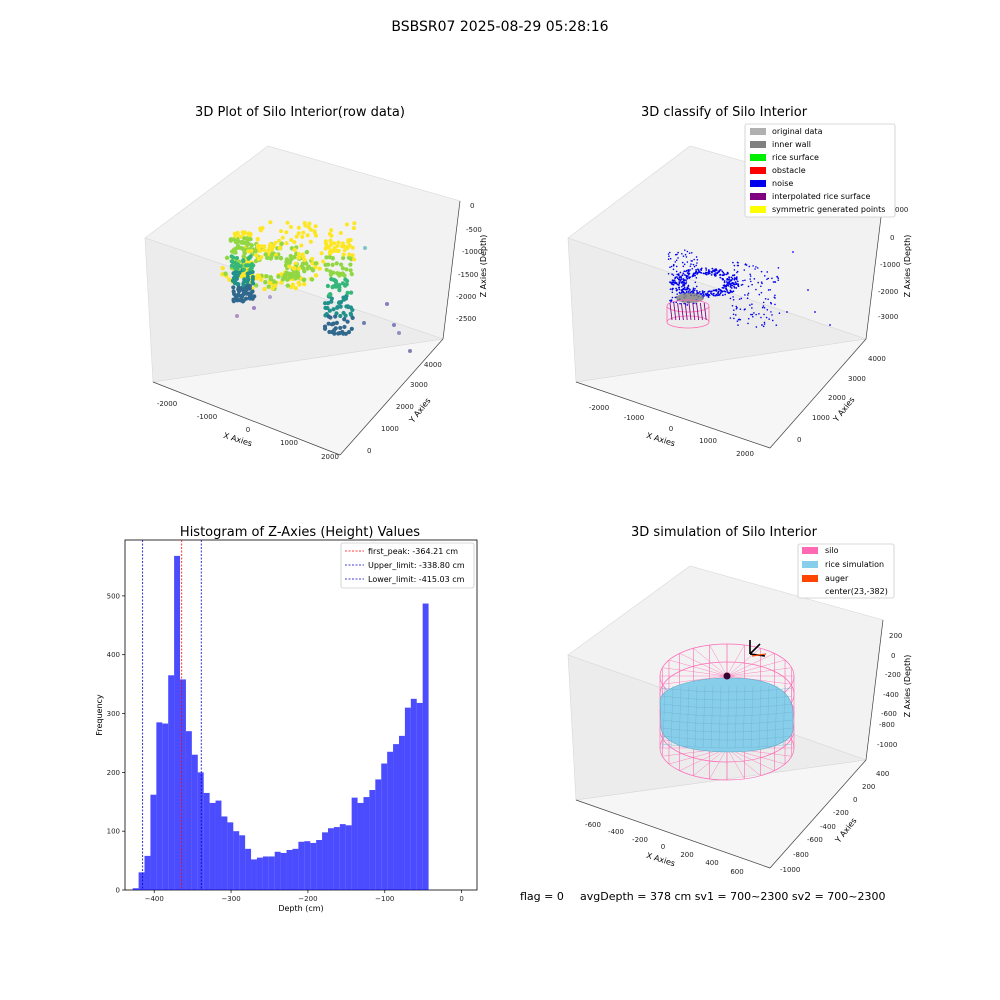 The width and height of the screenshot is (1000, 1000). Describe the element at coordinates (801, 855) in the screenshot. I see `simulation-ytick: -800` at that location.